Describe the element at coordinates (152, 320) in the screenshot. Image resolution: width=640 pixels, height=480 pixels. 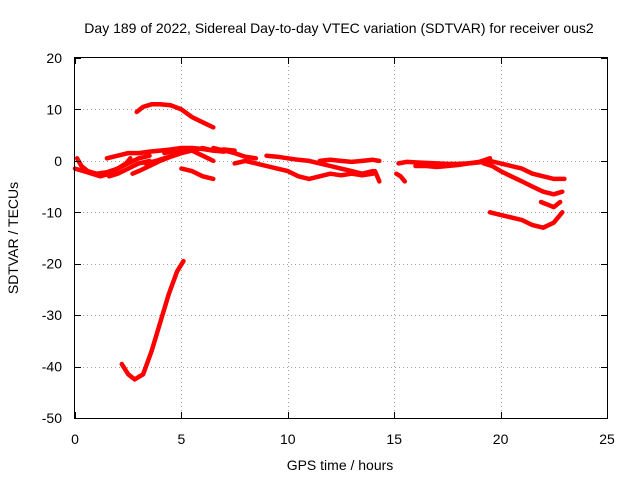
I see `series-line-arc-dip` at that location.